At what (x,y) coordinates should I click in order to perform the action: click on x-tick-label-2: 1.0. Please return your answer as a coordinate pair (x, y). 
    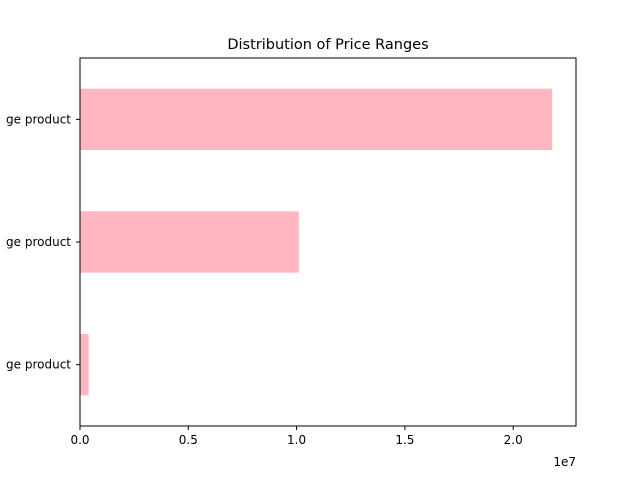
    Looking at the image, I should click on (296, 440).